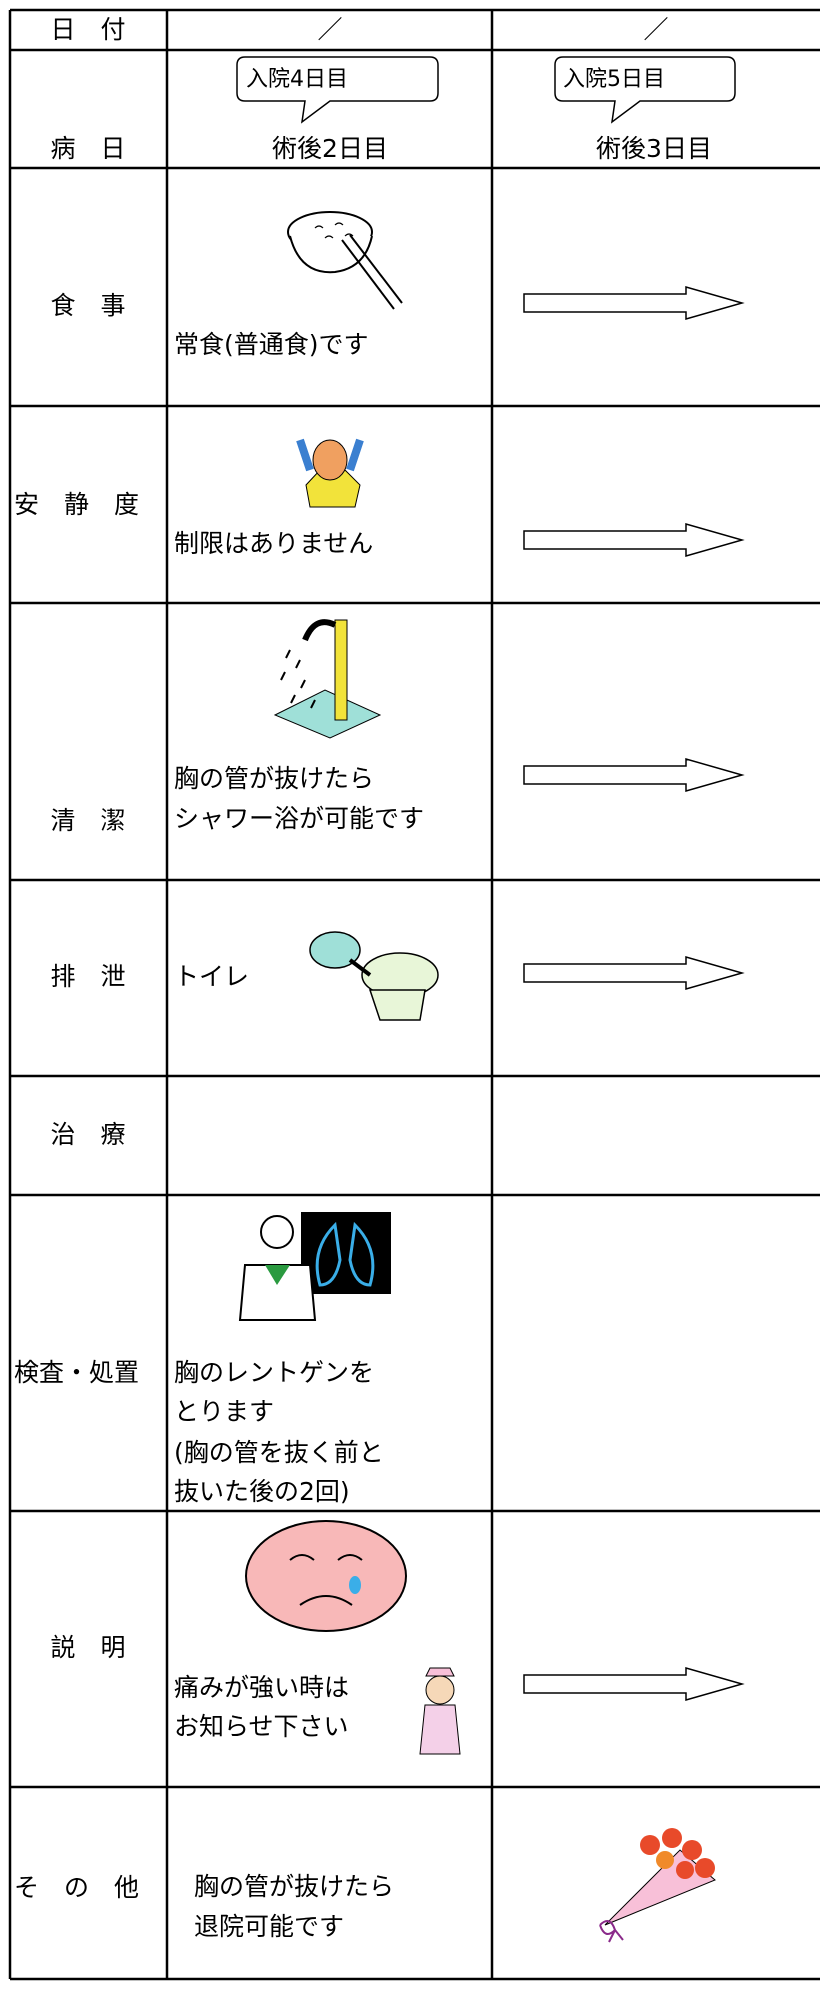 The image size is (820, 1990). I want to click on row-text: とります, so click(224, 1411).